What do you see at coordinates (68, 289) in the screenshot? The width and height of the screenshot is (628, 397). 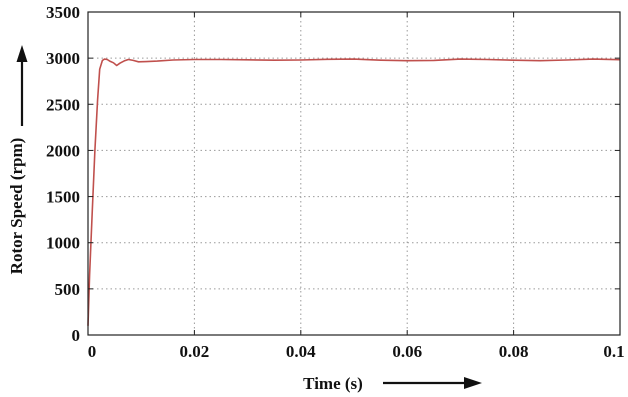 I see `y-tick-label: 500` at bounding box center [68, 289].